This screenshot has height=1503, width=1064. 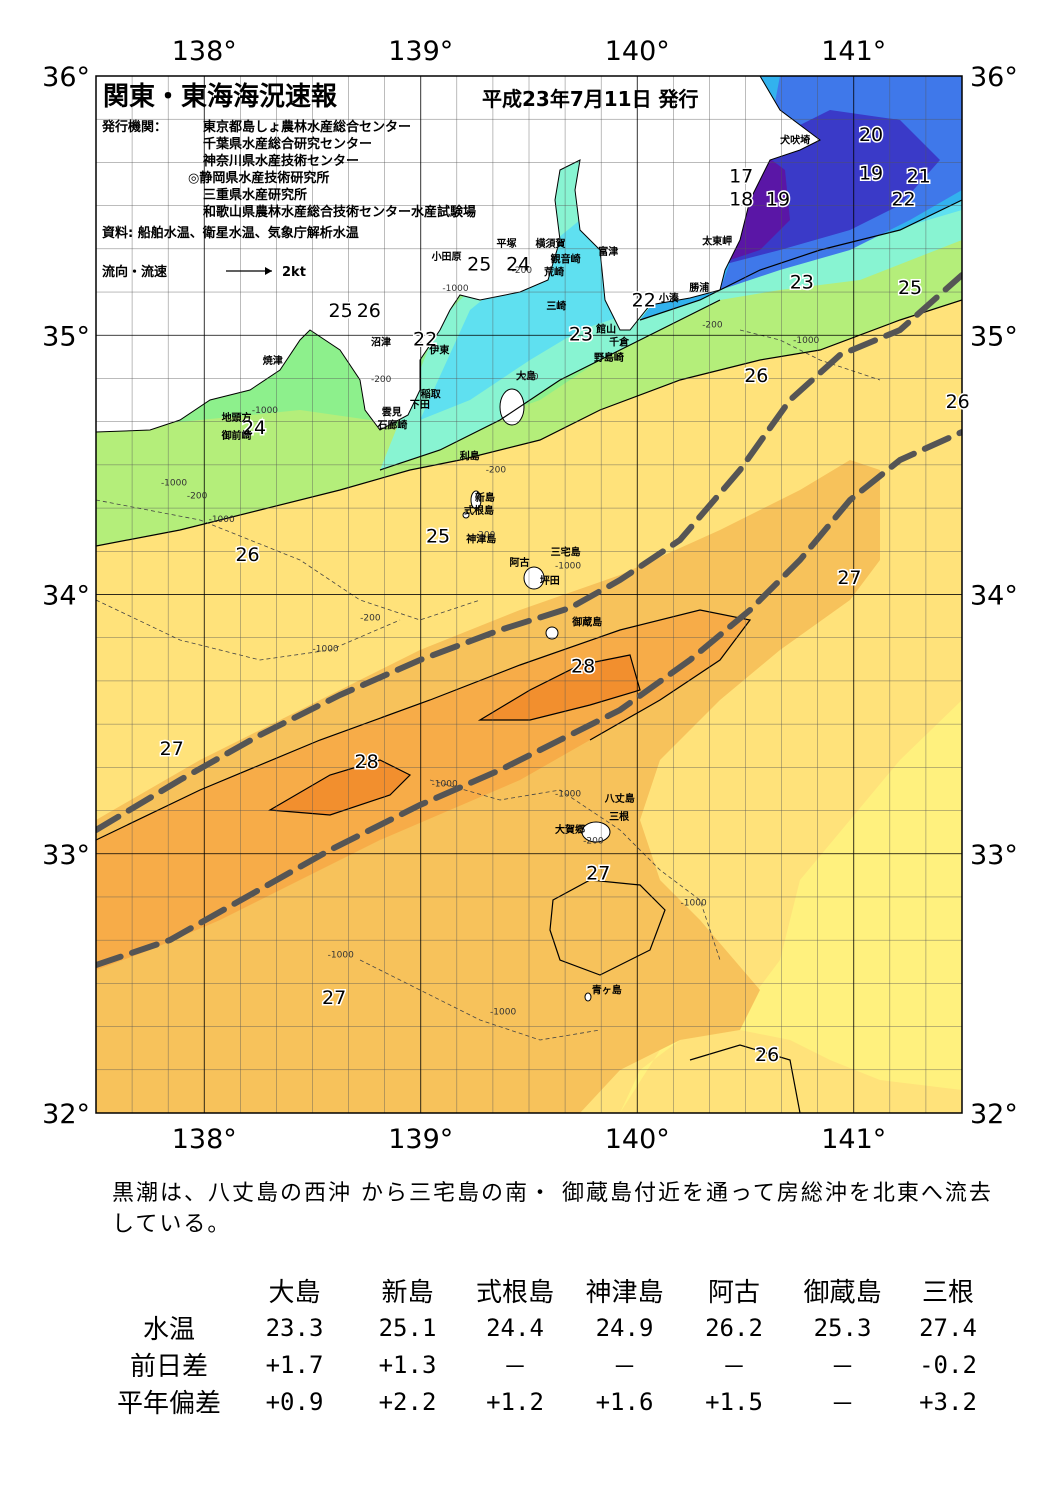 What do you see at coordinates (619, 798) in the screenshot?
I see `place-name: 八丈島` at bounding box center [619, 798].